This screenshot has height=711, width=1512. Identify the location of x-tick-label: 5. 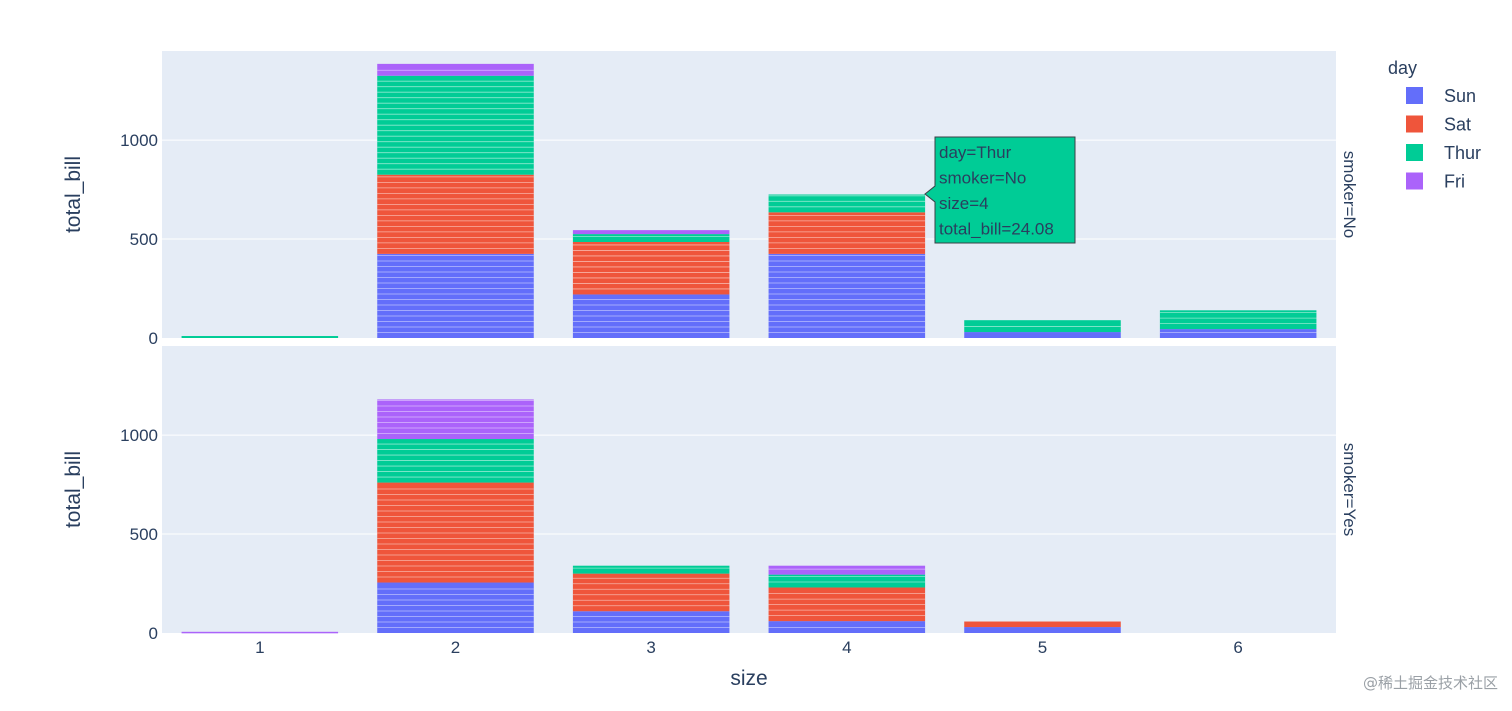
(1042, 647).